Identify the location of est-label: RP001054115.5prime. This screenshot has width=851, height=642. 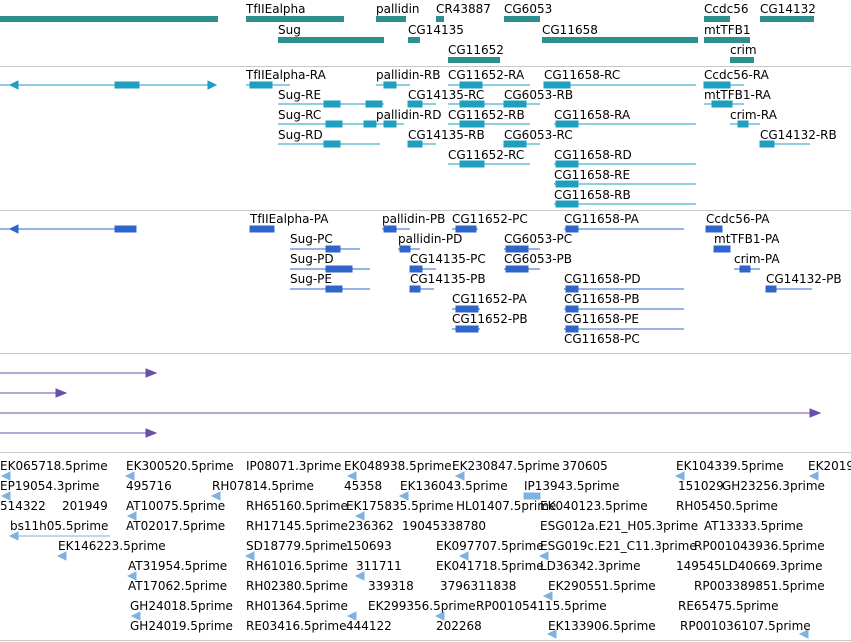
(541, 606).